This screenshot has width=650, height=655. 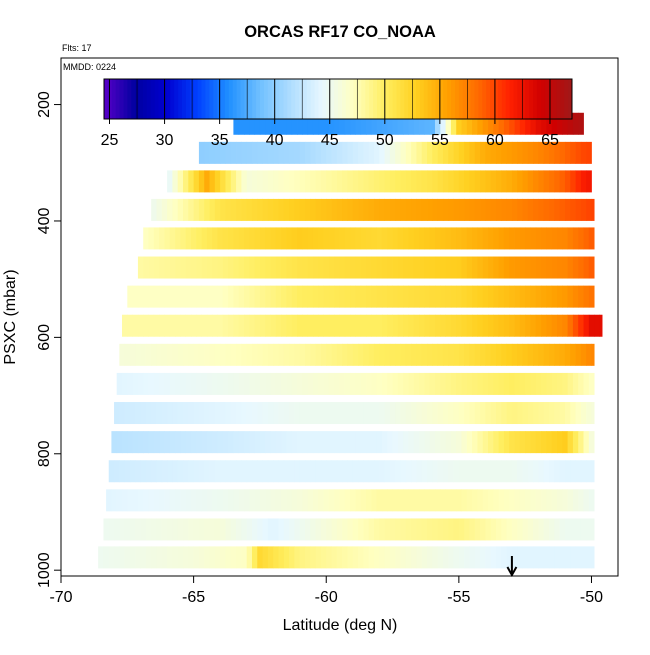 What do you see at coordinates (591, 597) in the screenshot?
I see `x-tick-label: -50` at bounding box center [591, 597].